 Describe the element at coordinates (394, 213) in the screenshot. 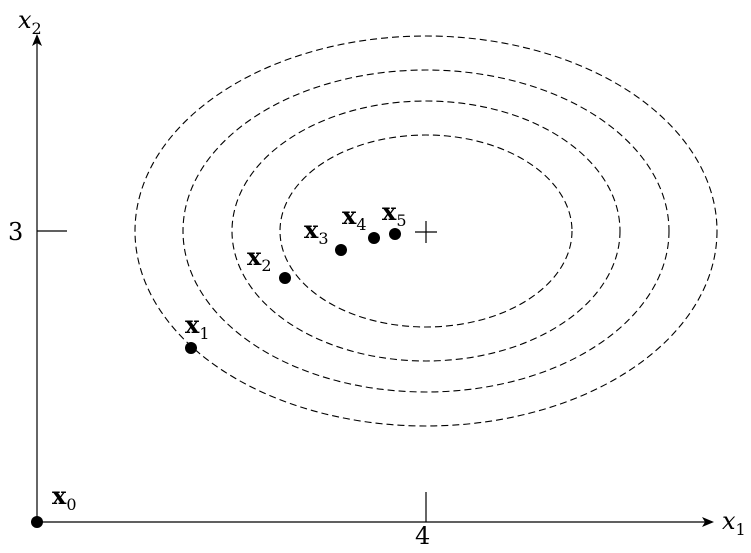

I see `iterate-label-x5: x5` at that location.